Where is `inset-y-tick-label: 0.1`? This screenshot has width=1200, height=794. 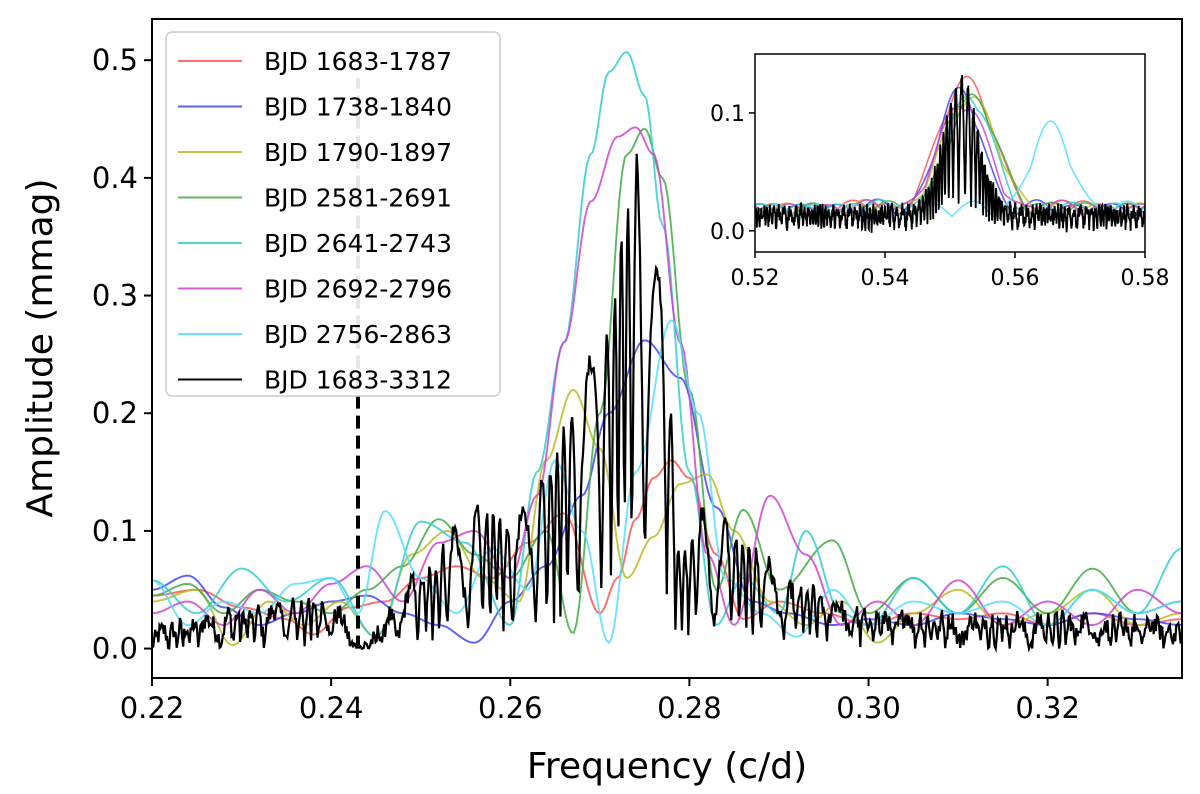 inset-y-tick-label: 0.1 is located at coordinates (727, 114).